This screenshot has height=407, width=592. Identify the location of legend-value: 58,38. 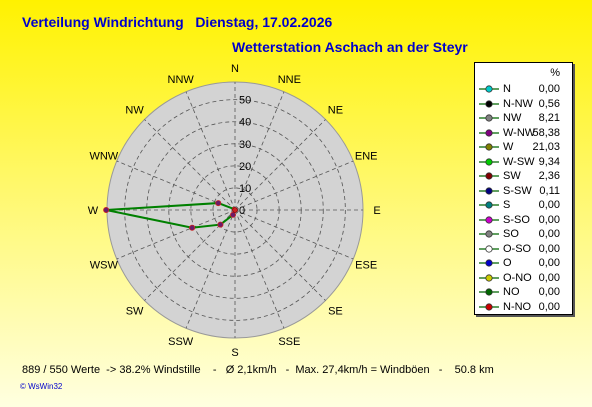
(546, 132).